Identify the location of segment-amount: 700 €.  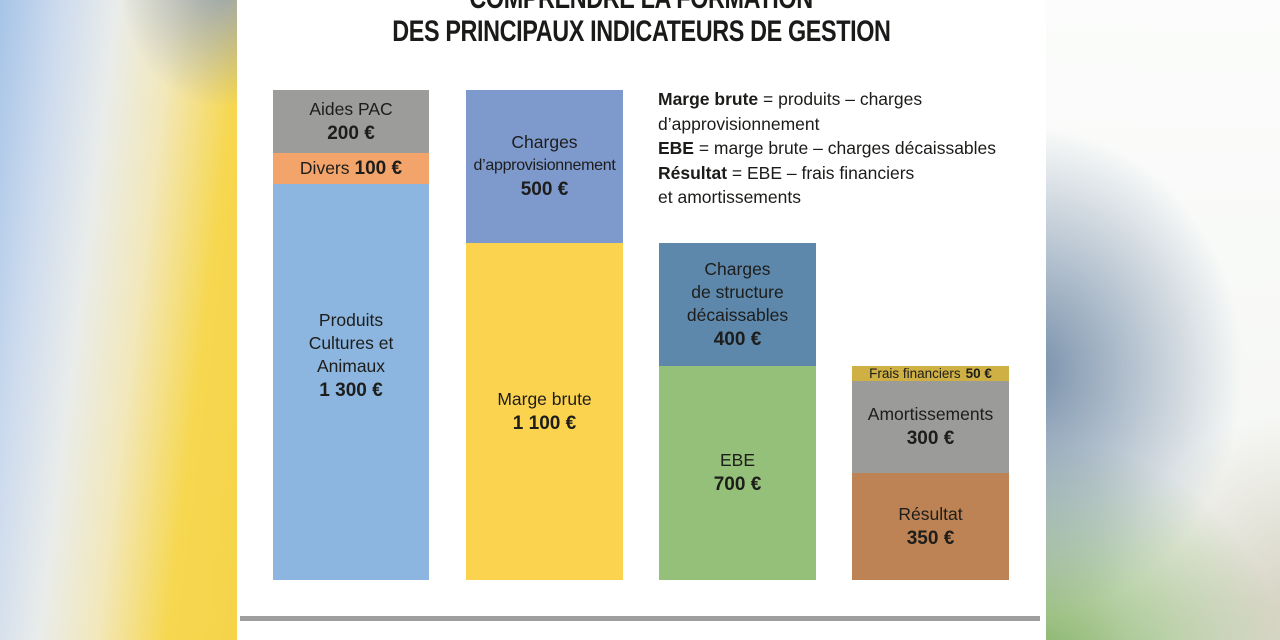
(737, 484).